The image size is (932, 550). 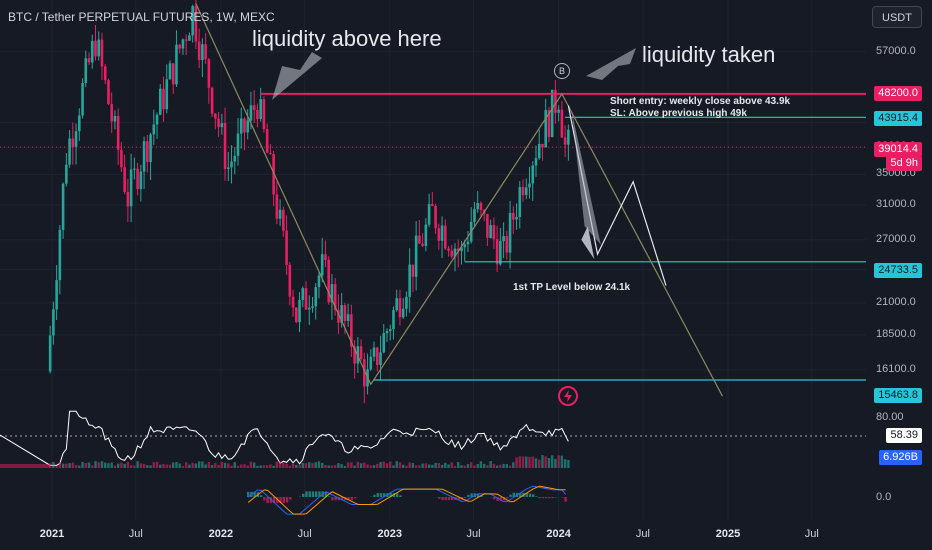 What do you see at coordinates (572, 287) in the screenshot?
I see `annotation-tp-level: 1st TP Level below 24.1k` at bounding box center [572, 287].